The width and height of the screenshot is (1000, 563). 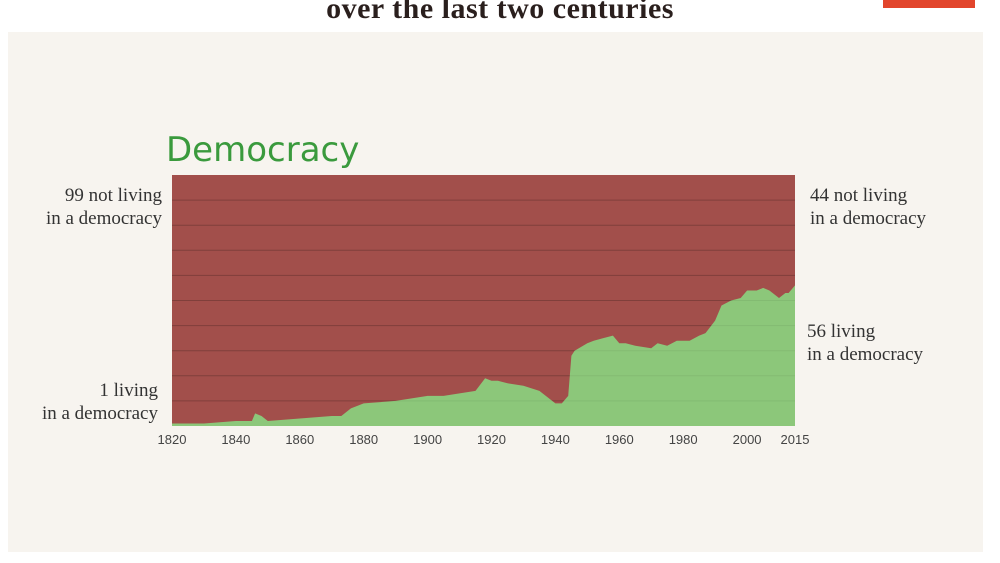 I want to click on right-mid-label-line1: 56 living, so click(x=841, y=331).